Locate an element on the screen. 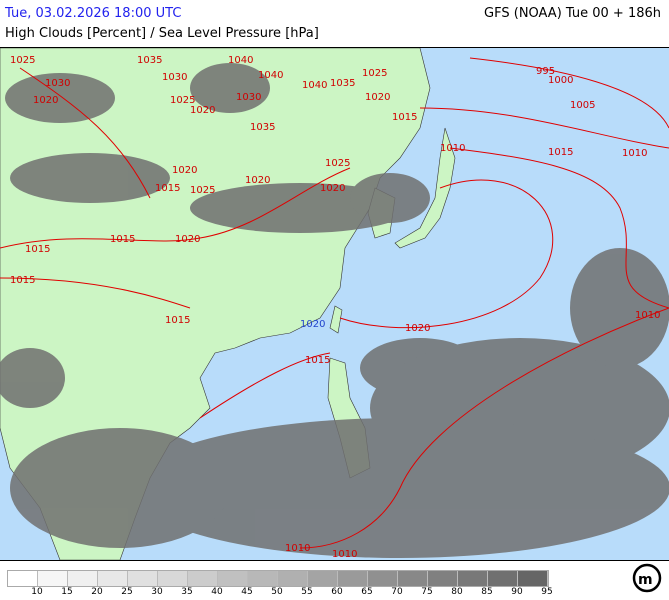 The width and height of the screenshot is (669, 600). legend-label: 85 is located at coordinates (487, 592).